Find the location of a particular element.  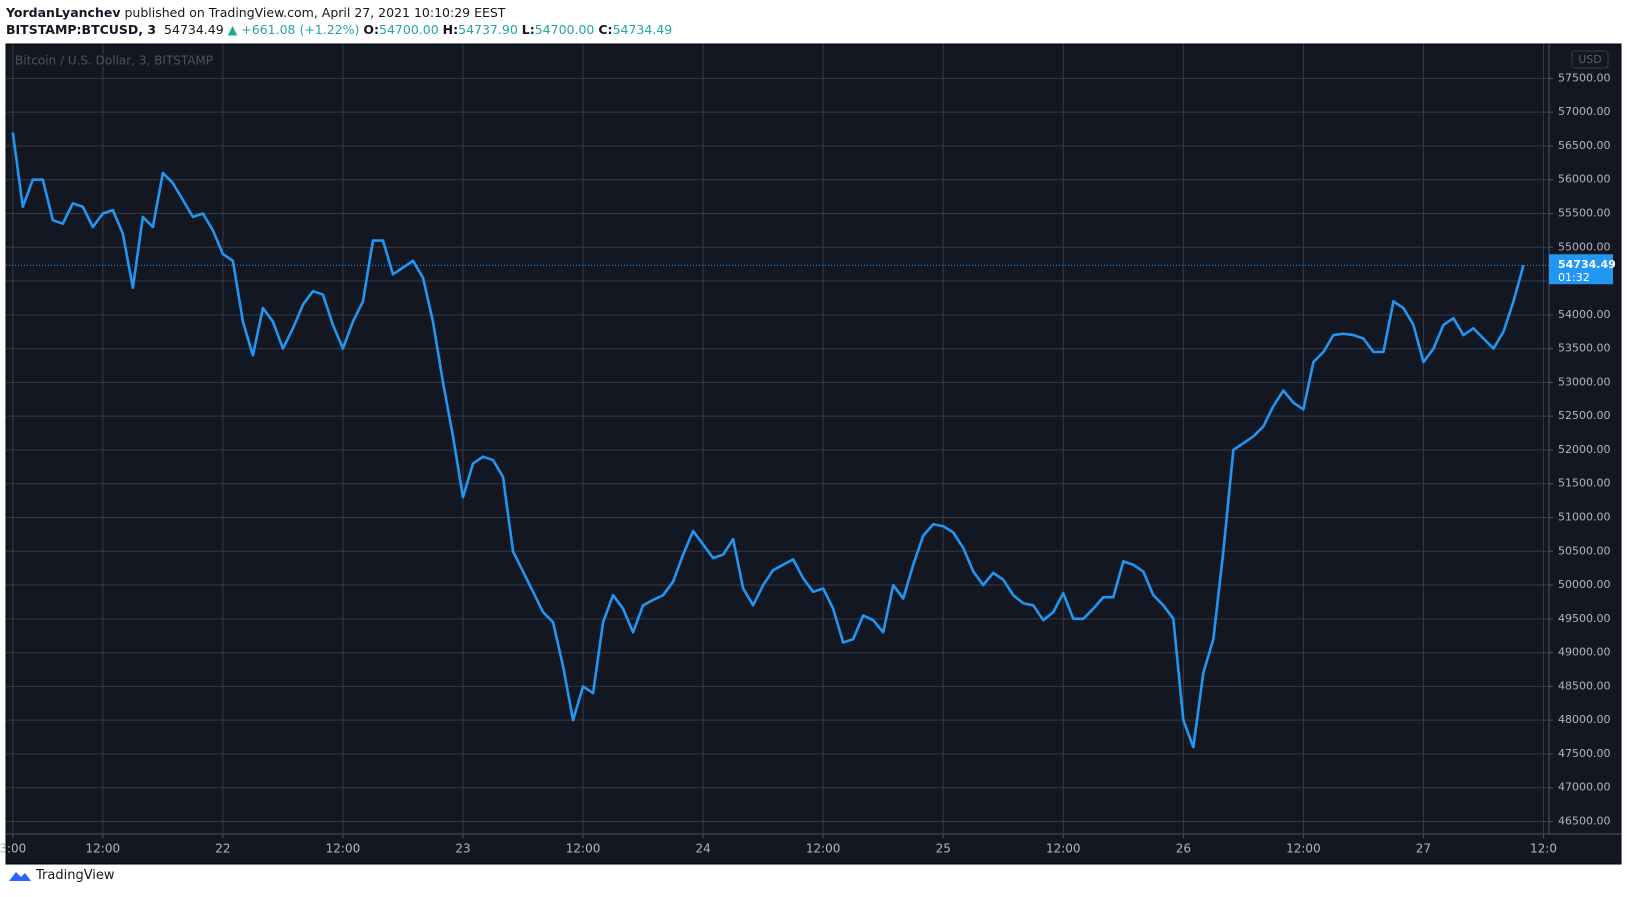

y-tick-label: 51500.00 is located at coordinates (1584, 483).